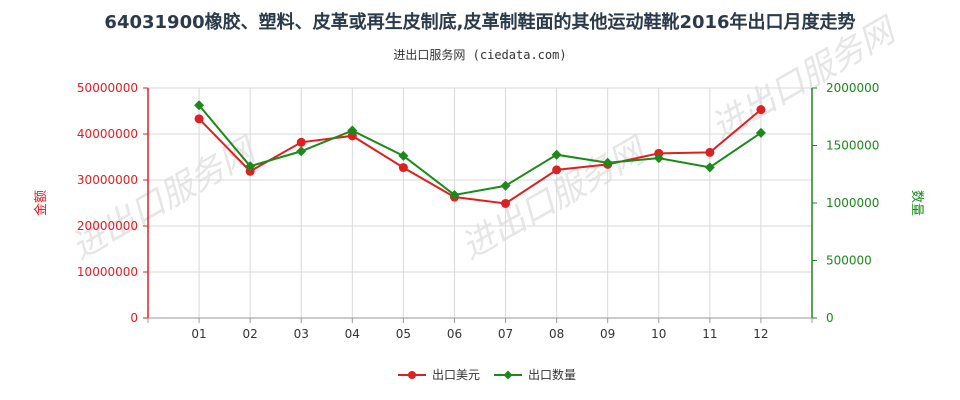  What do you see at coordinates (107, 134) in the screenshot?
I see `left-axis-tick-label: 40000000` at bounding box center [107, 134].